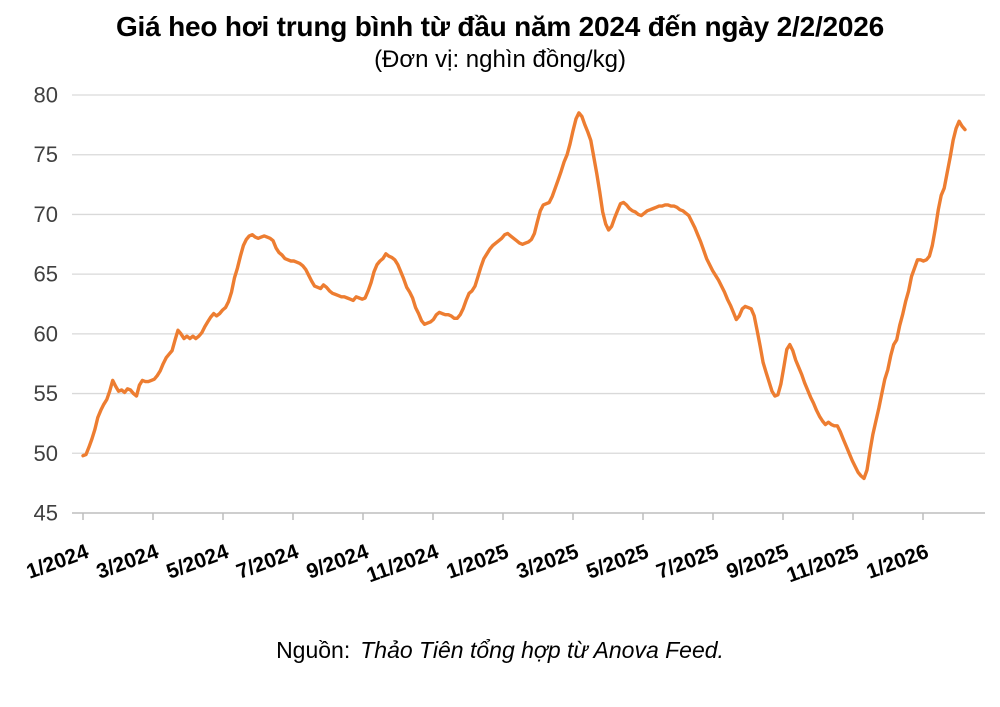  I want to click on x-axis-tick-label: 1/2026, so click(897, 562).